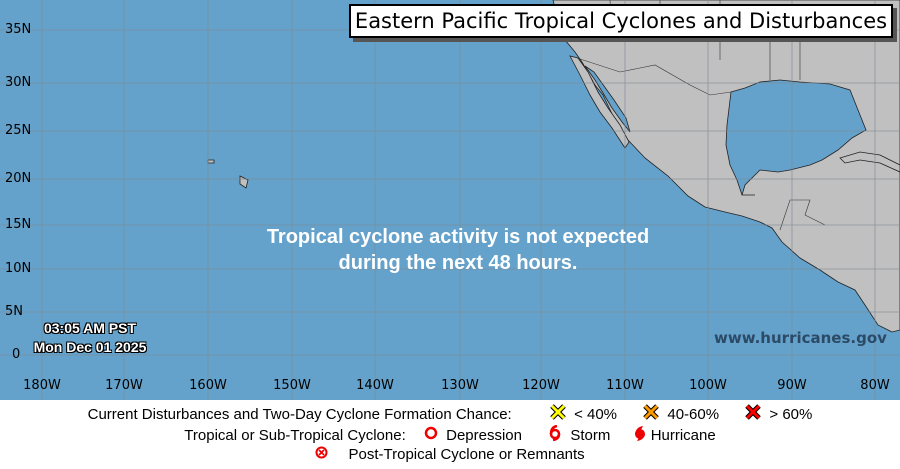 The width and height of the screenshot is (900, 469). What do you see at coordinates (90, 347) in the screenshot?
I see `timestamp-date: Mon Dec 01 2025` at bounding box center [90, 347].